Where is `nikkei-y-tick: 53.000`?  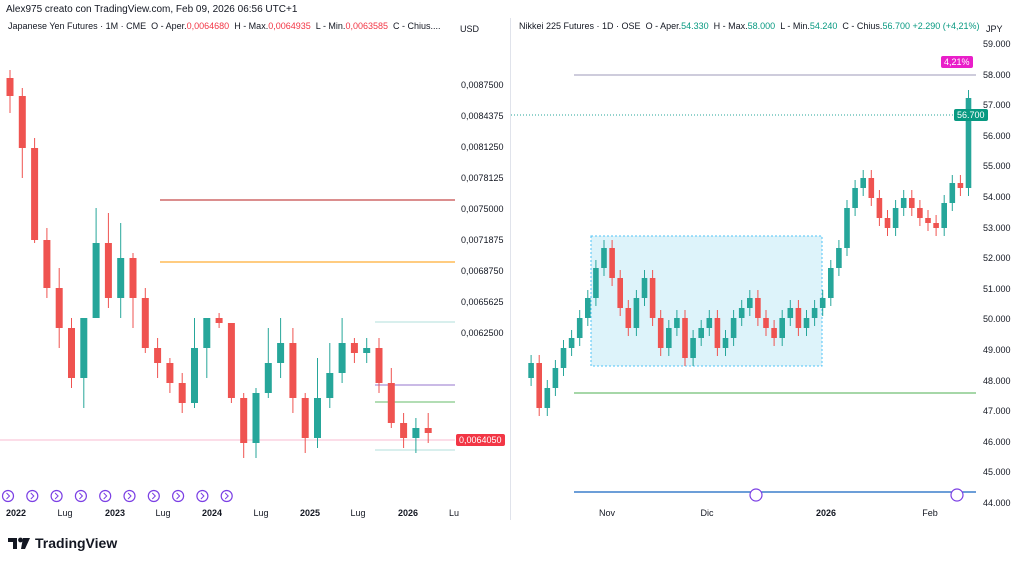 nikkei-y-tick: 53.000 is located at coordinates (997, 227).